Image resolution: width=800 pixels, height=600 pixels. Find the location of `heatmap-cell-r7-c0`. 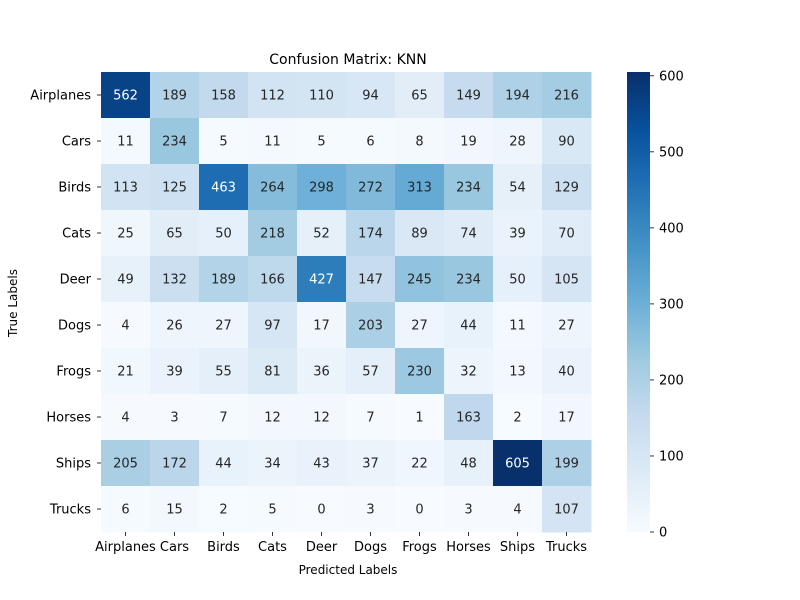

heatmap-cell-r7-c0 is located at coordinates (126, 417).